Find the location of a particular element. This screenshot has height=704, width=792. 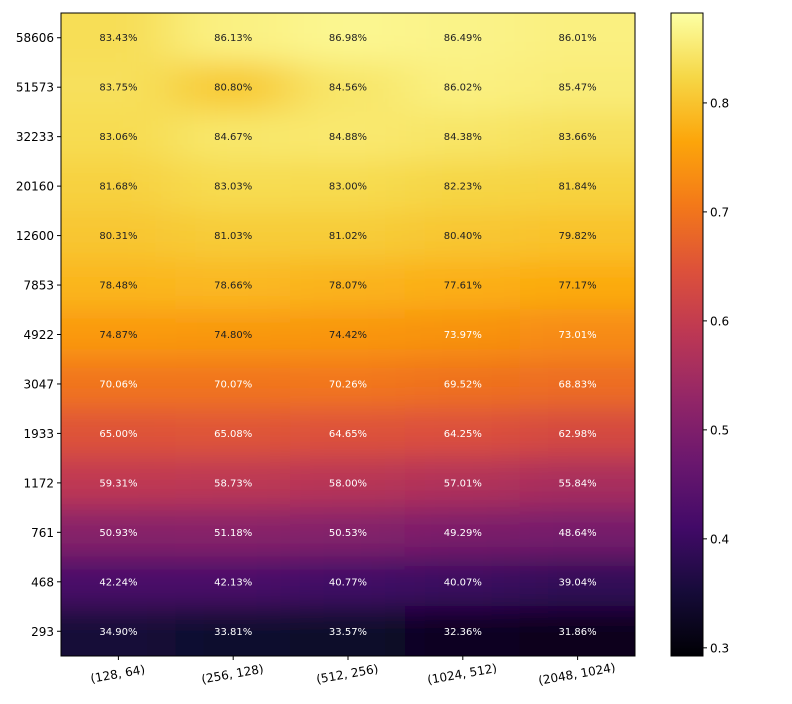

cell-value-label: 49.29% is located at coordinates (463, 533).